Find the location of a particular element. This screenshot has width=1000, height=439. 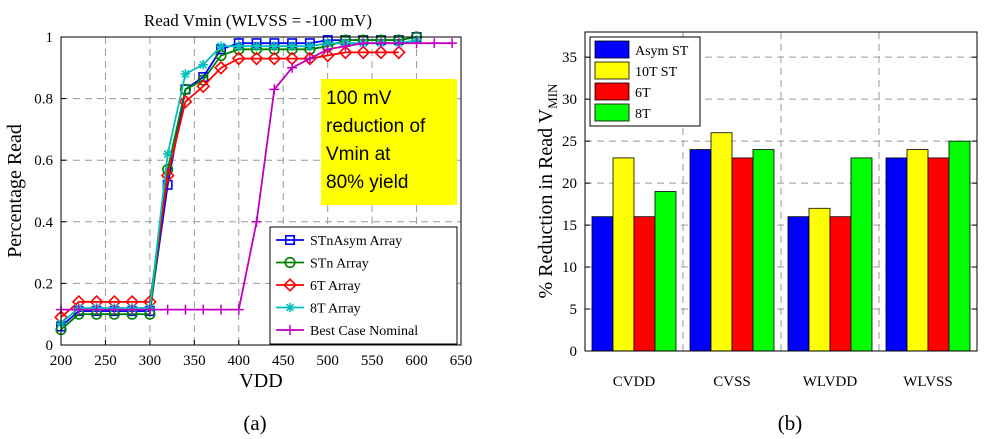

annotation-box: 100 mV reduction of Vmin at 80% yield is located at coordinates (389, 142).